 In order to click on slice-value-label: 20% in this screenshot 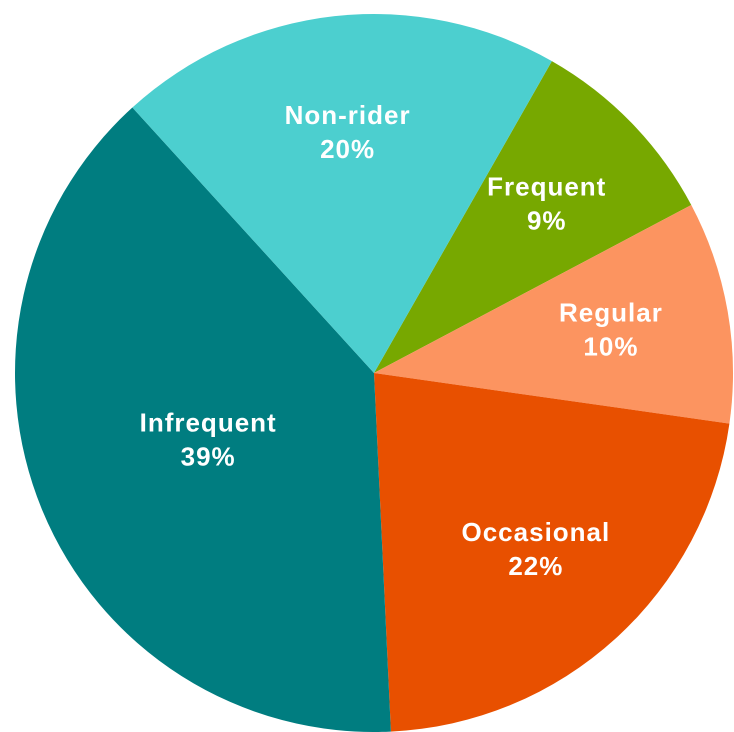, I will do `click(347, 149)`.